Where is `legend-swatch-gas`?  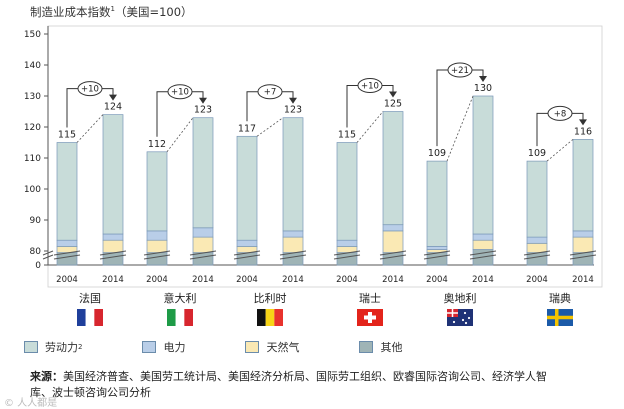
legend-swatch-gas is located at coordinates (252, 347).